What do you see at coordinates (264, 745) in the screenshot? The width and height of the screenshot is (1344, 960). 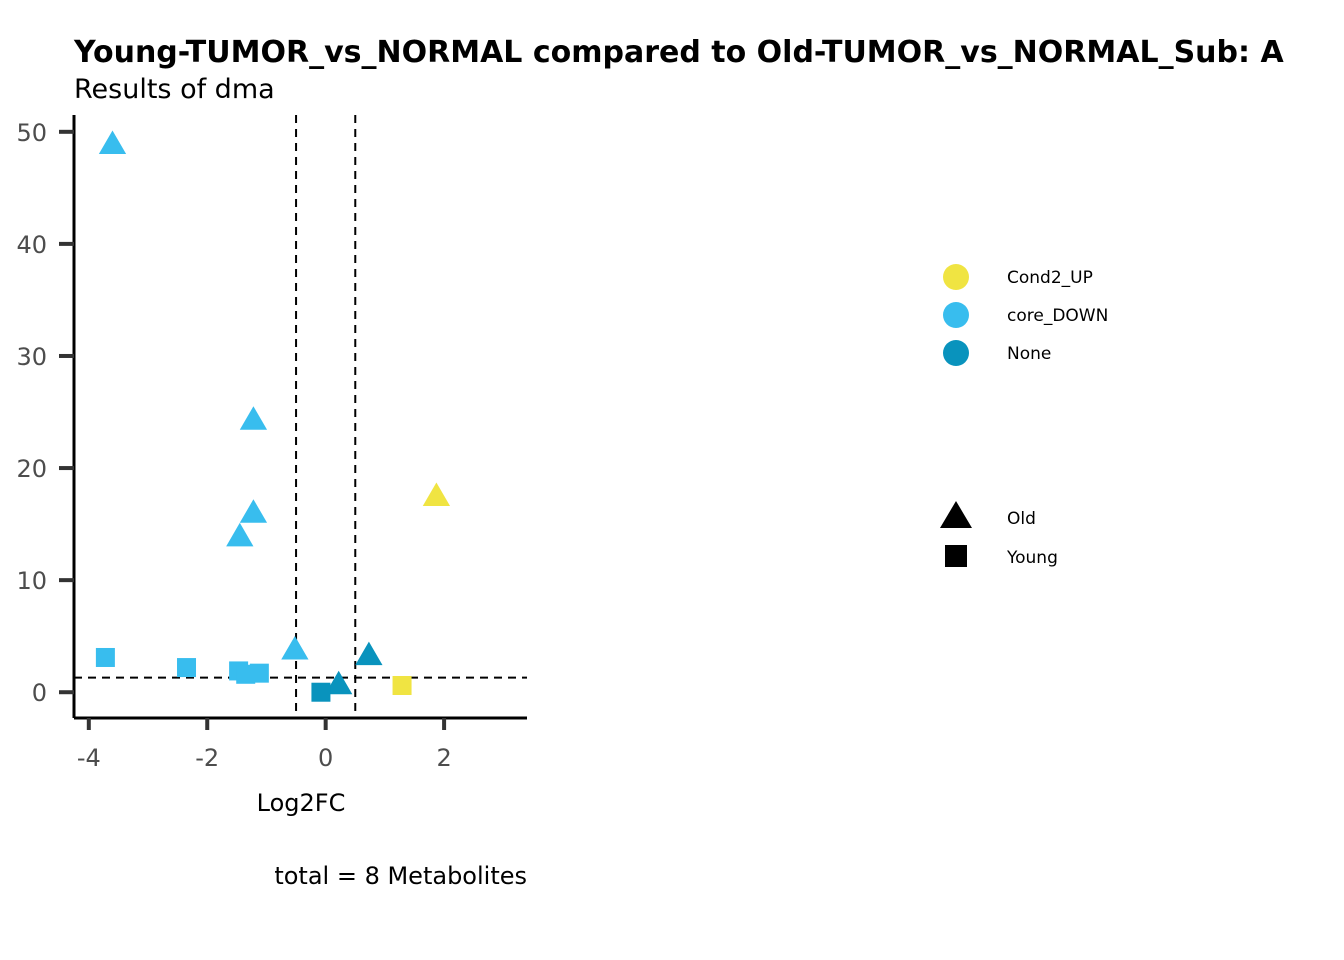 I see `x-axis-ticks: -4 -2 0 2` at bounding box center [264, 745].